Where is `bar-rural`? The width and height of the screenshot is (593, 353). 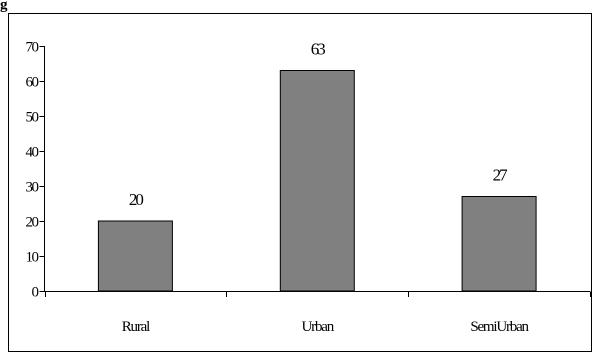
bar-rural is located at coordinates (135, 256).